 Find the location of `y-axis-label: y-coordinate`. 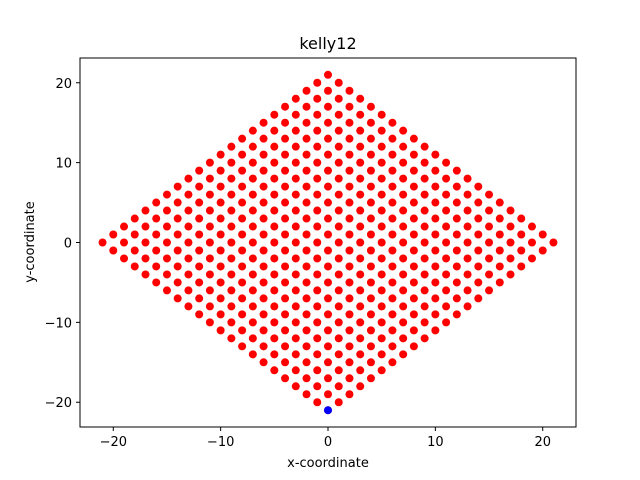

y-axis-label: y-coordinate is located at coordinates (30, 242).